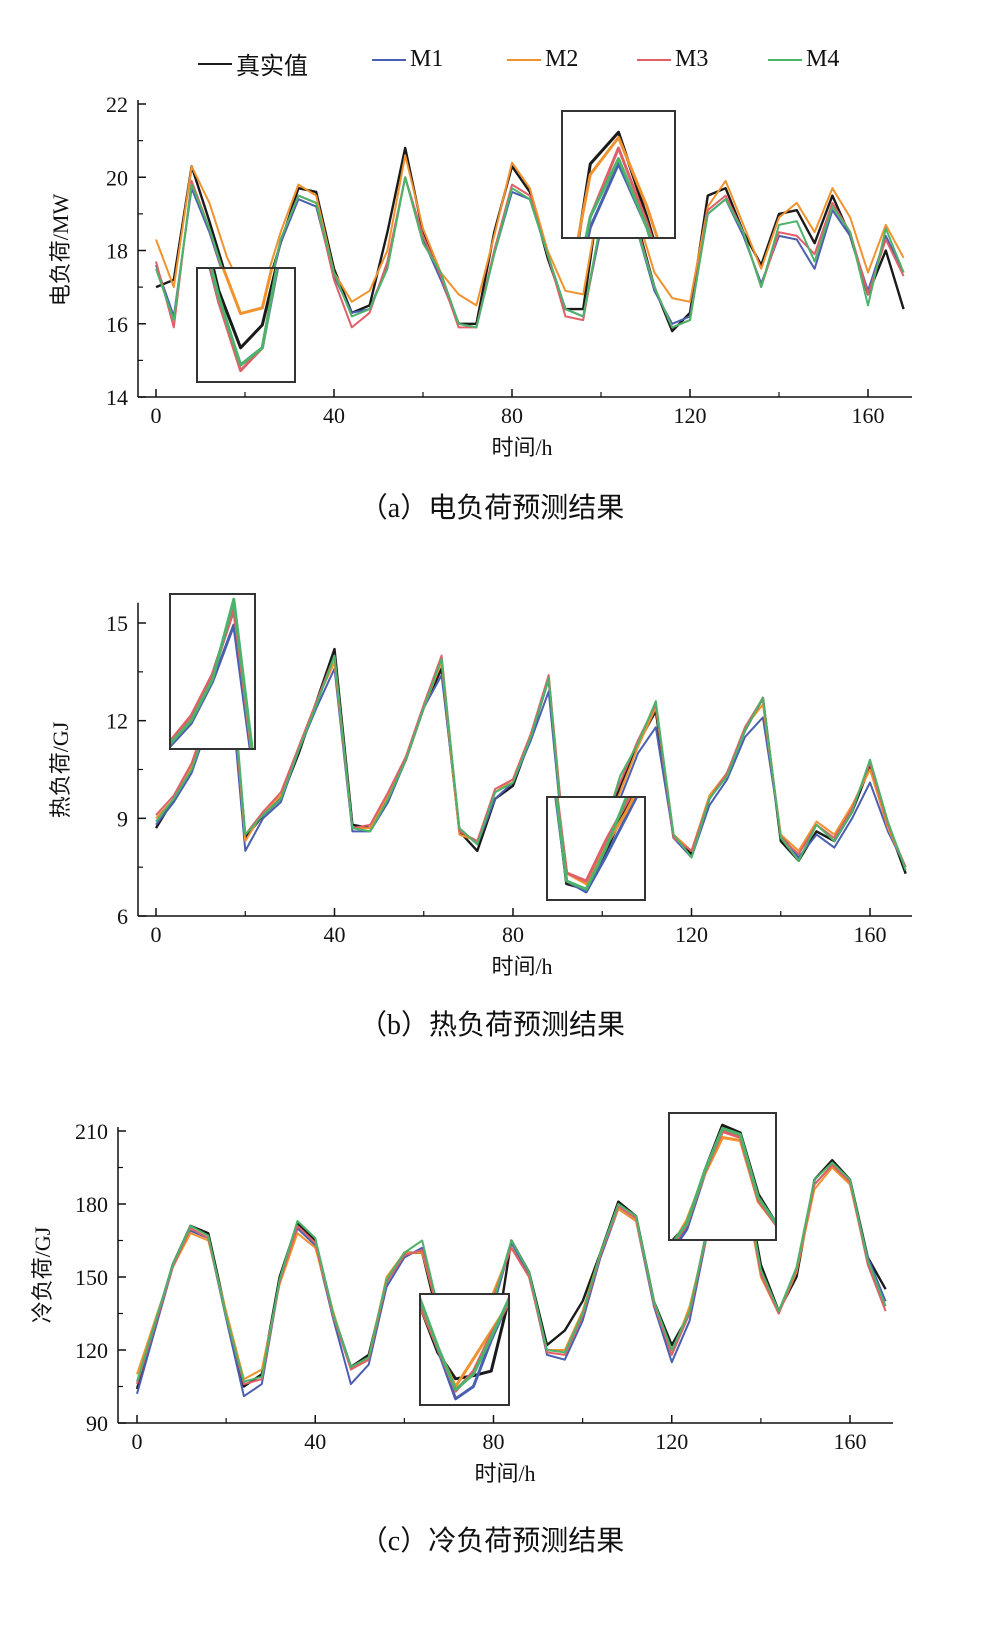 This screenshot has height=1627, width=984. I want to click on legend-label: M1, so click(427, 59).